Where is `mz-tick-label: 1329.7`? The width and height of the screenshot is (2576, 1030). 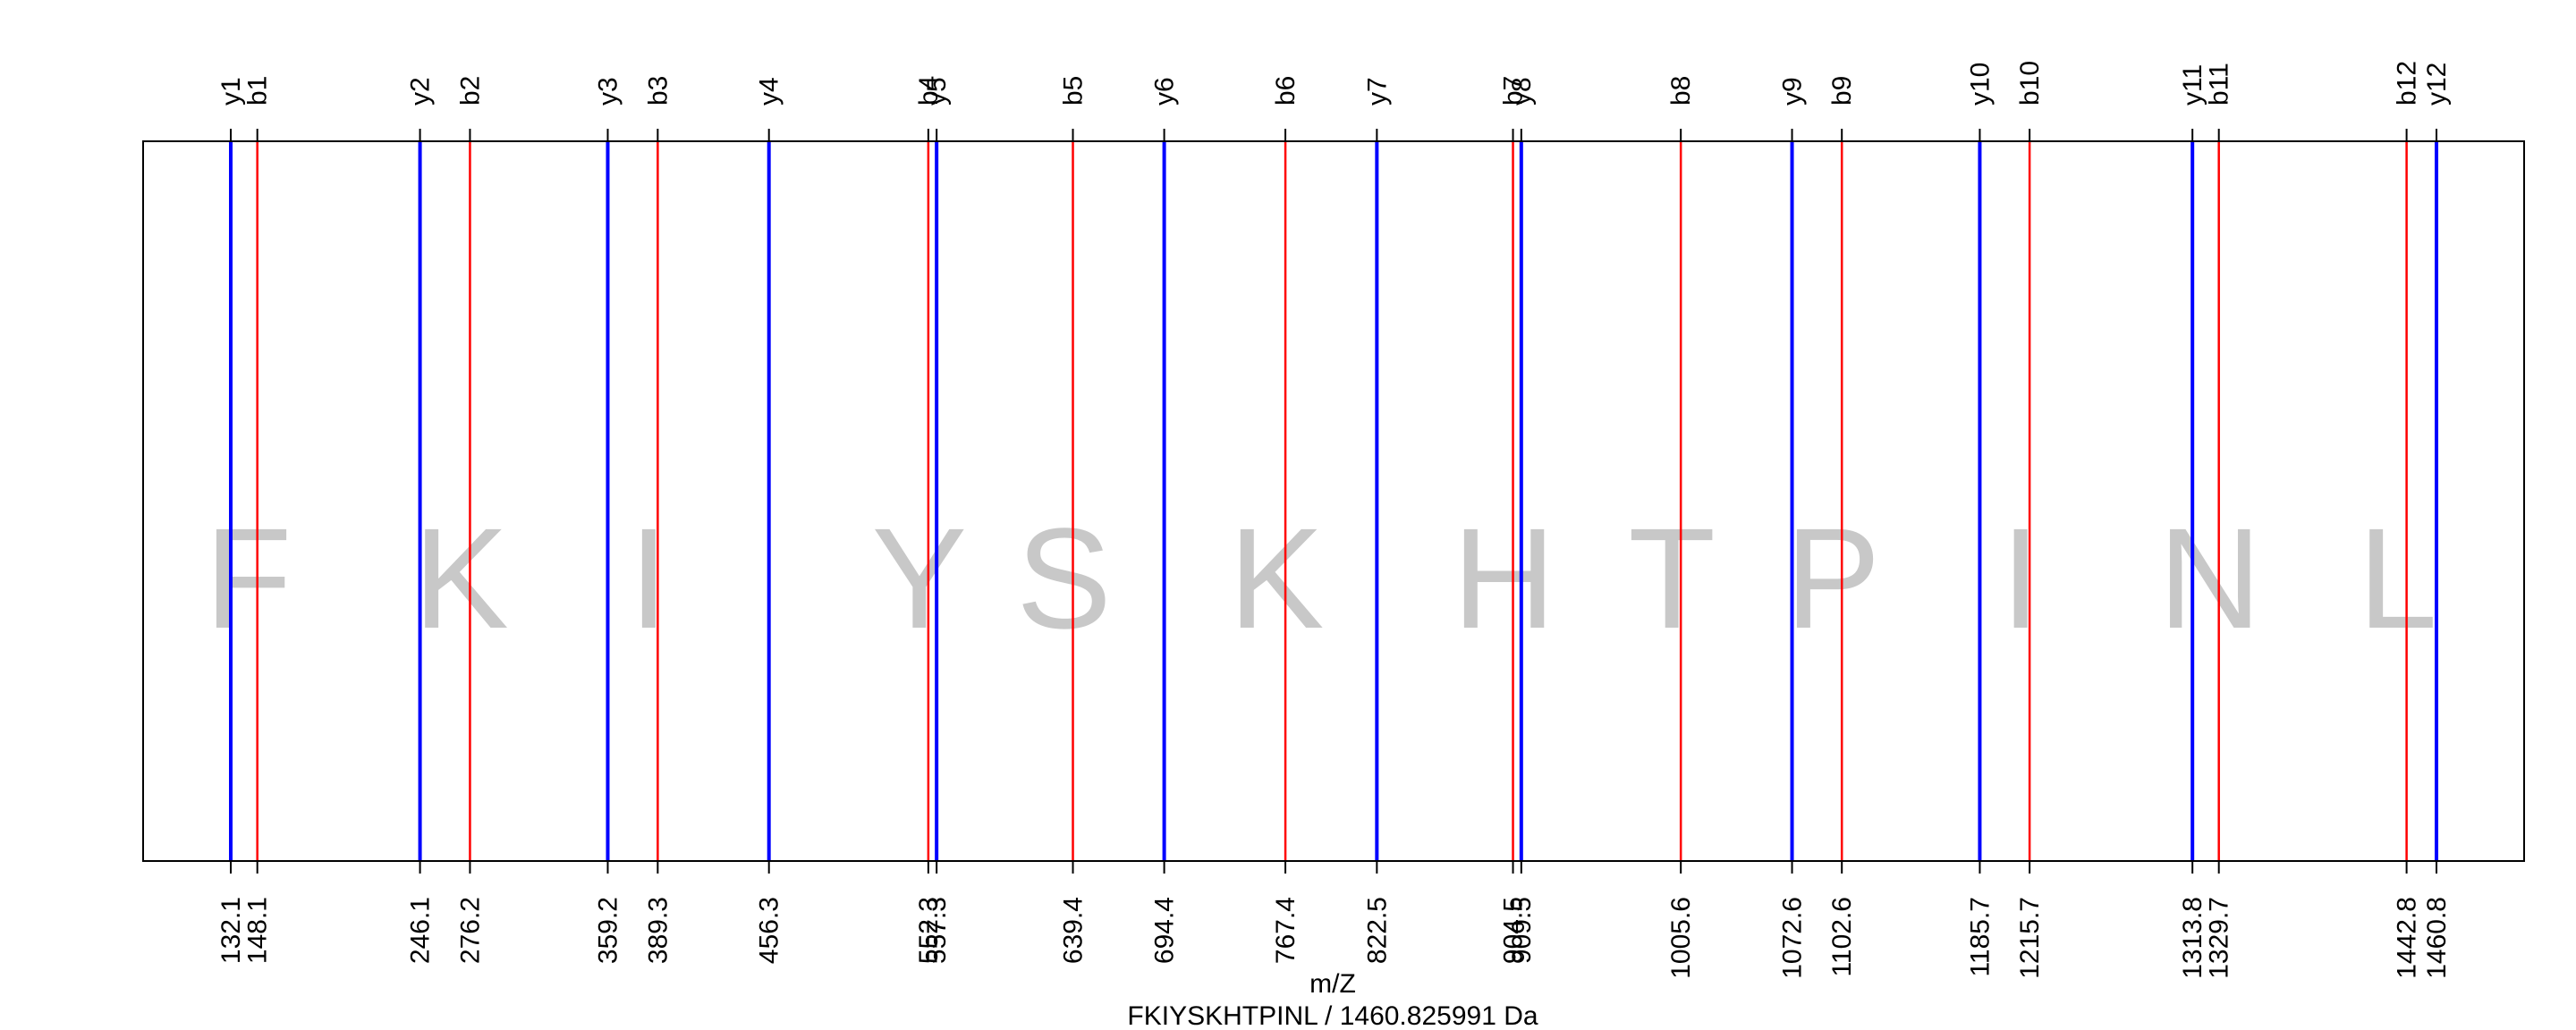
mz-tick-label: 1329.7 is located at coordinates (2219, 938).